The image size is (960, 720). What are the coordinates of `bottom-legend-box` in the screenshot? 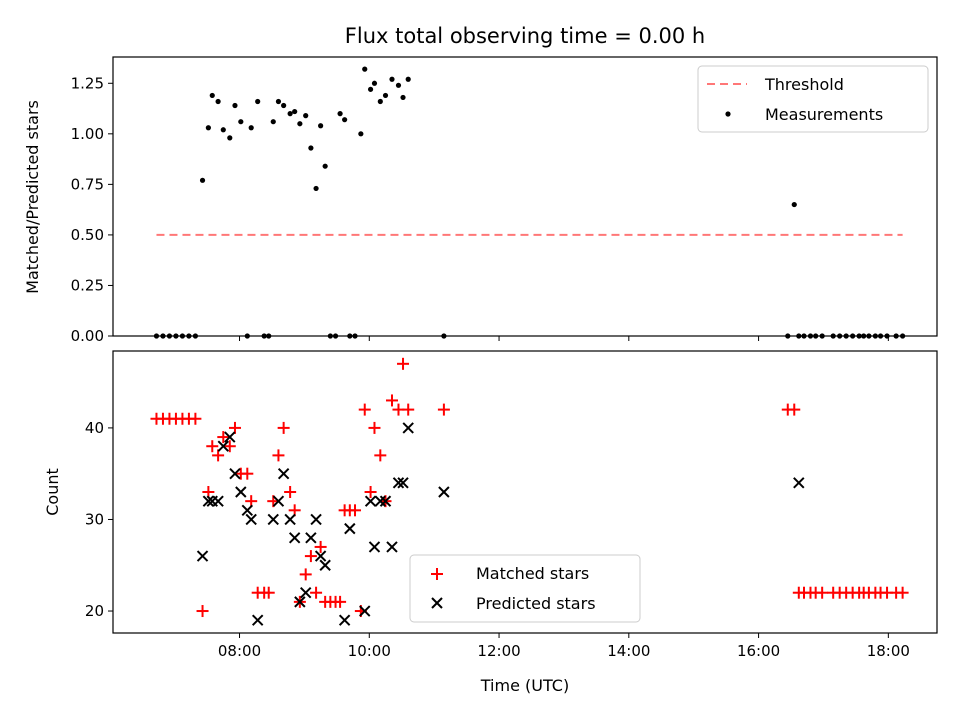 It's located at (525, 588).